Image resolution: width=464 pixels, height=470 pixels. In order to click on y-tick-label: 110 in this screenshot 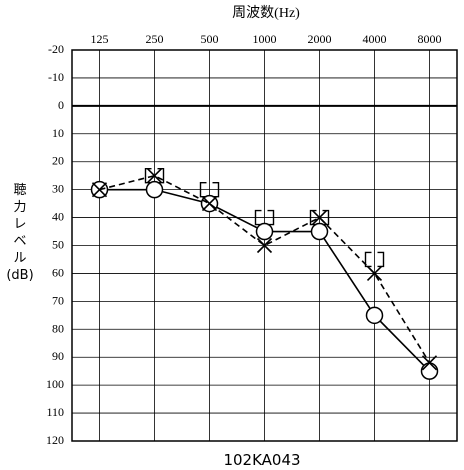, I will do `click(55, 412)`.